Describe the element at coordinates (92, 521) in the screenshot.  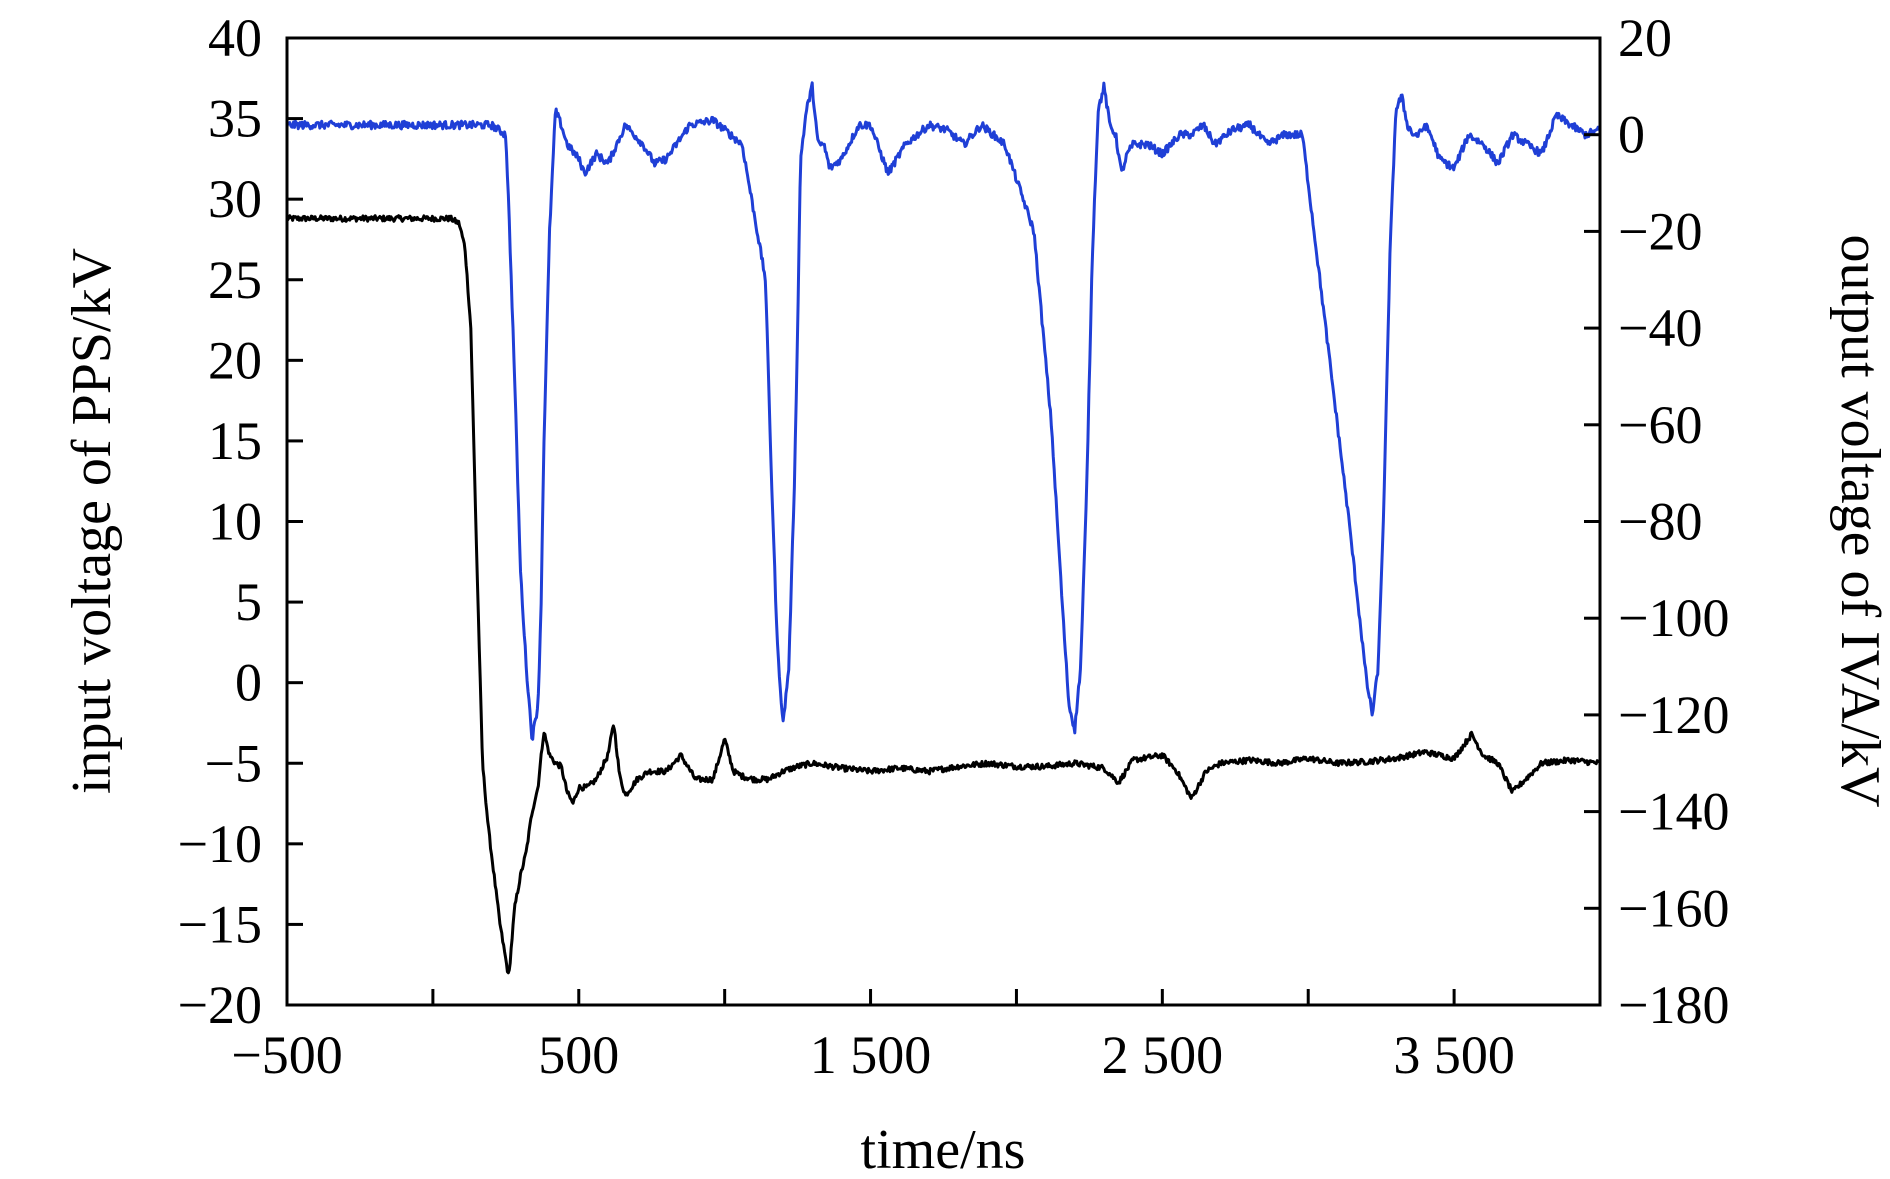
I see `left-y-axis-title: input voltage of PPS/kV` at that location.